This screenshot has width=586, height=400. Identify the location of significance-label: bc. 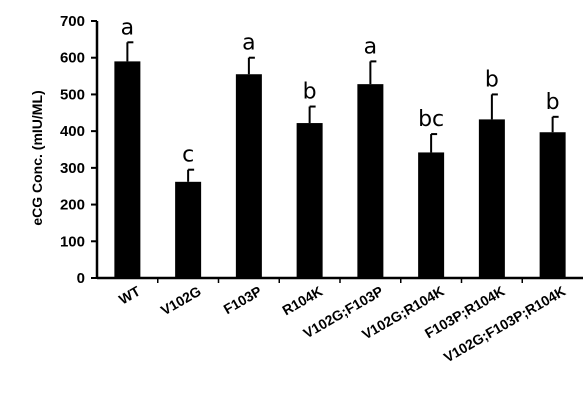
(431, 119).